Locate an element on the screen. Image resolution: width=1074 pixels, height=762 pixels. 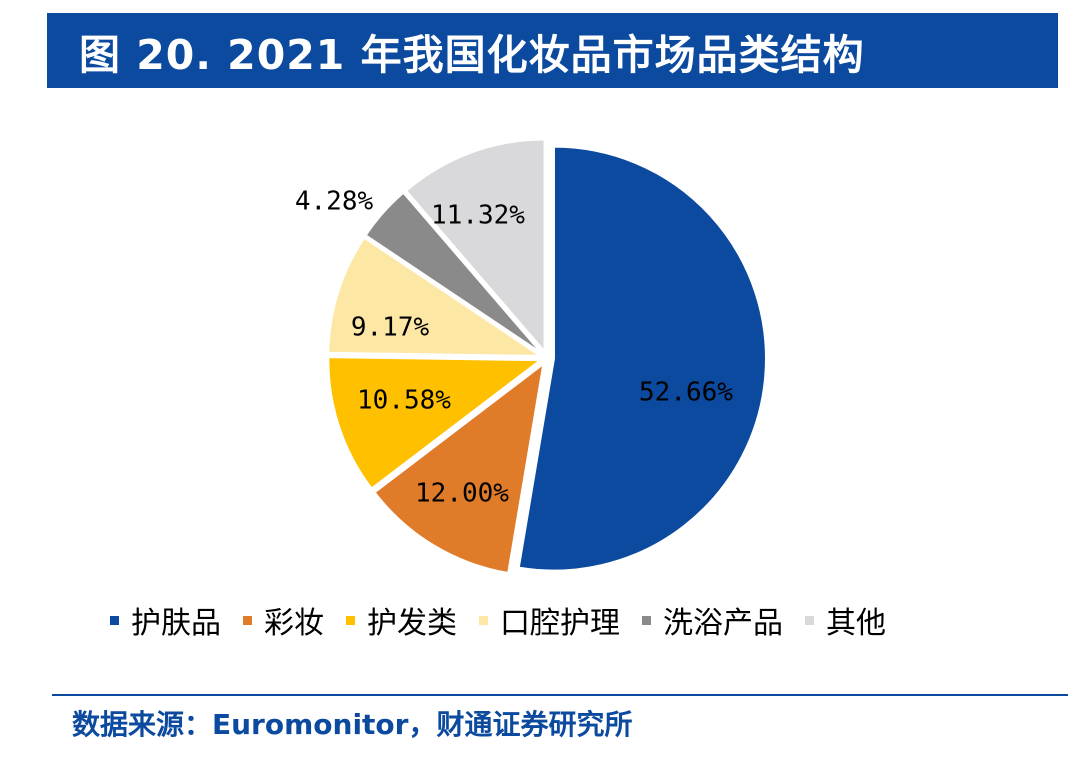
legend-item-1: 护肤品 is located at coordinates (165, 620).